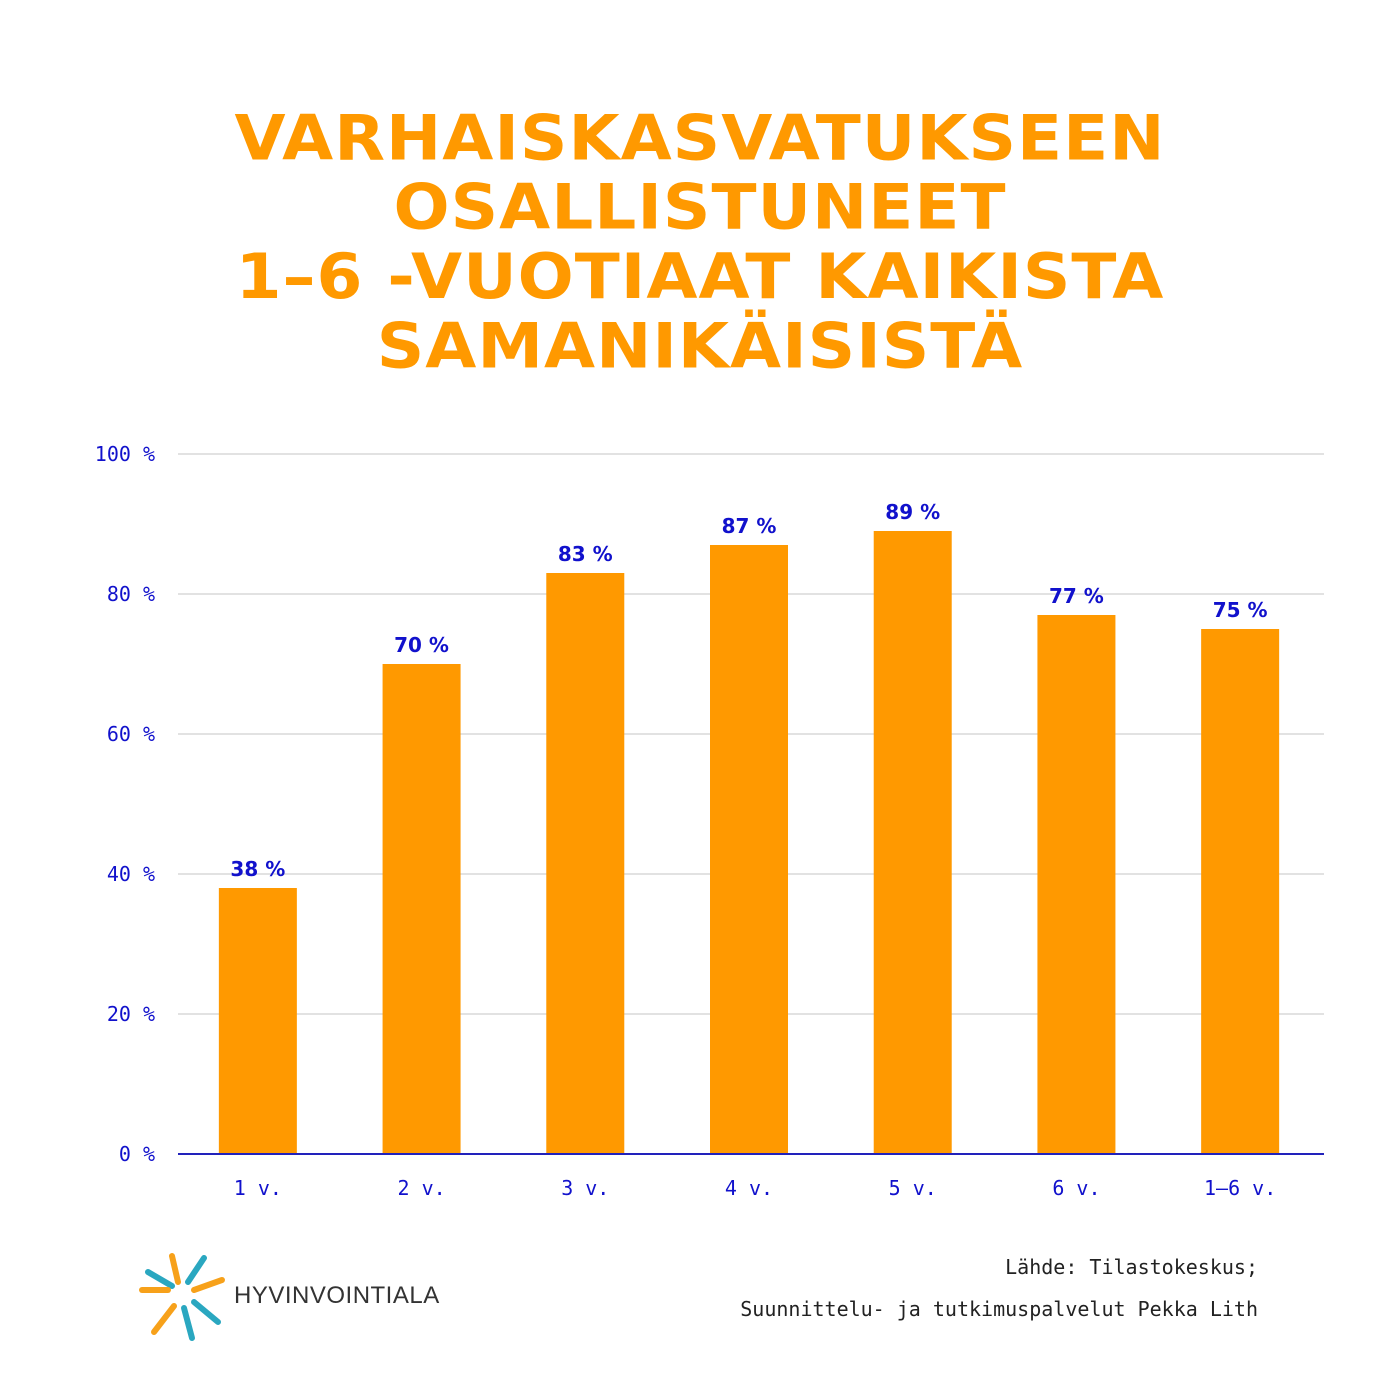  What do you see at coordinates (137, 1154) in the screenshot?
I see `y-tick-label: 0 %` at bounding box center [137, 1154].